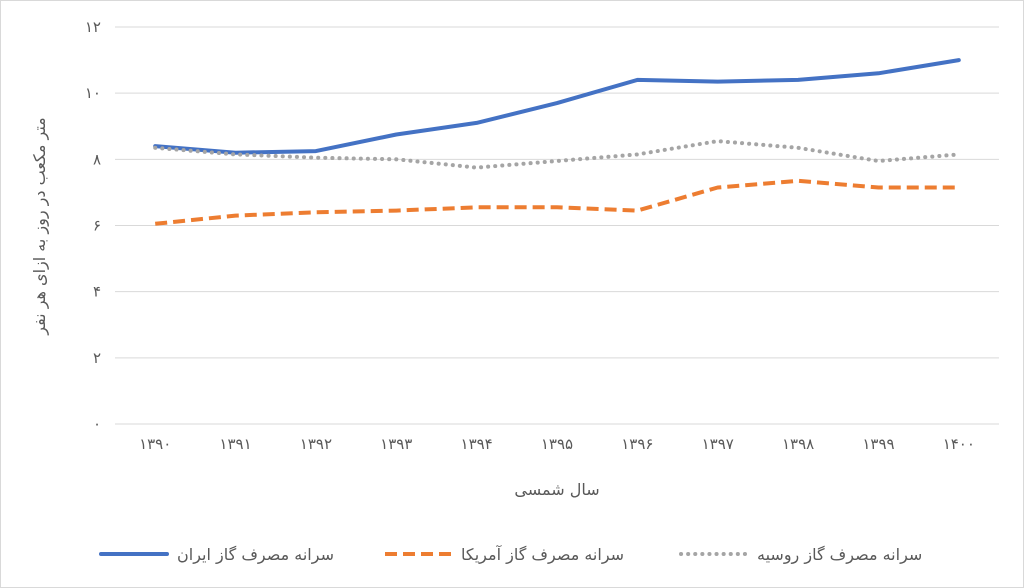 The image size is (1024, 588). What do you see at coordinates (155, 444) in the screenshot?
I see `x-tick-label: ۱۳۹۰` at bounding box center [155, 444].